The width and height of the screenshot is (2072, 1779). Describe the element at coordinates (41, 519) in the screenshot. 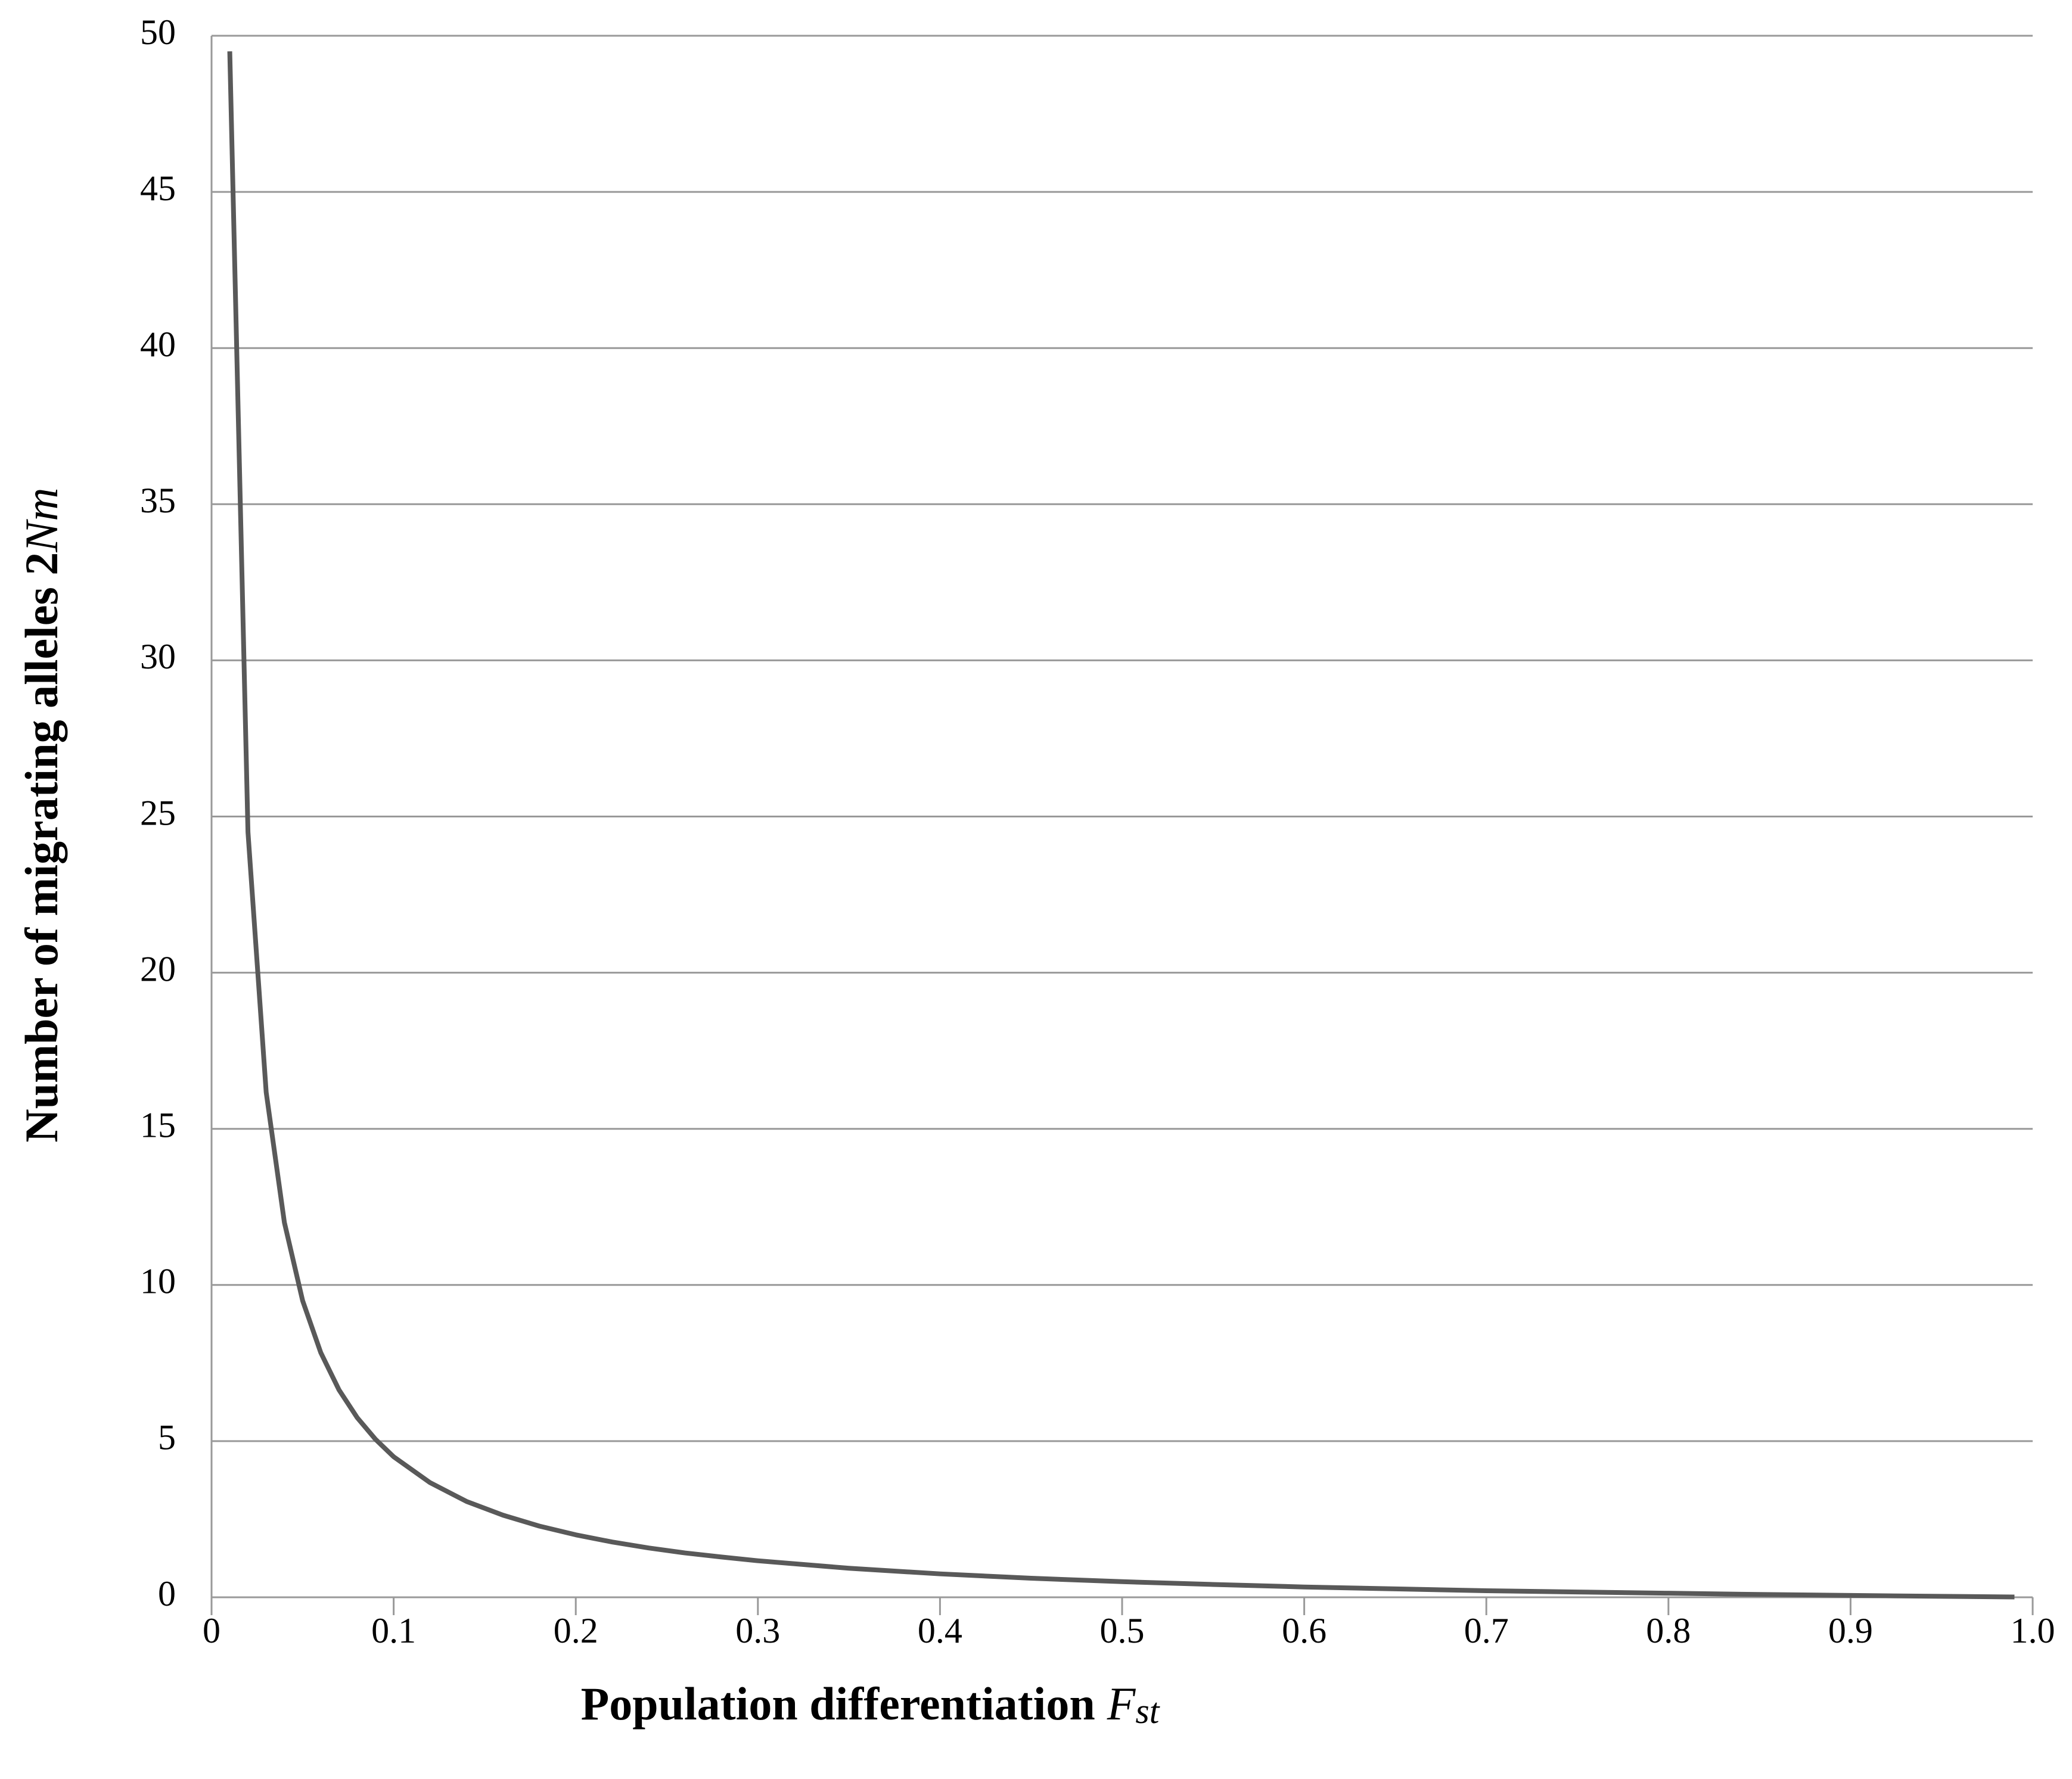

I see `y-title-symbol: Nm` at that location.